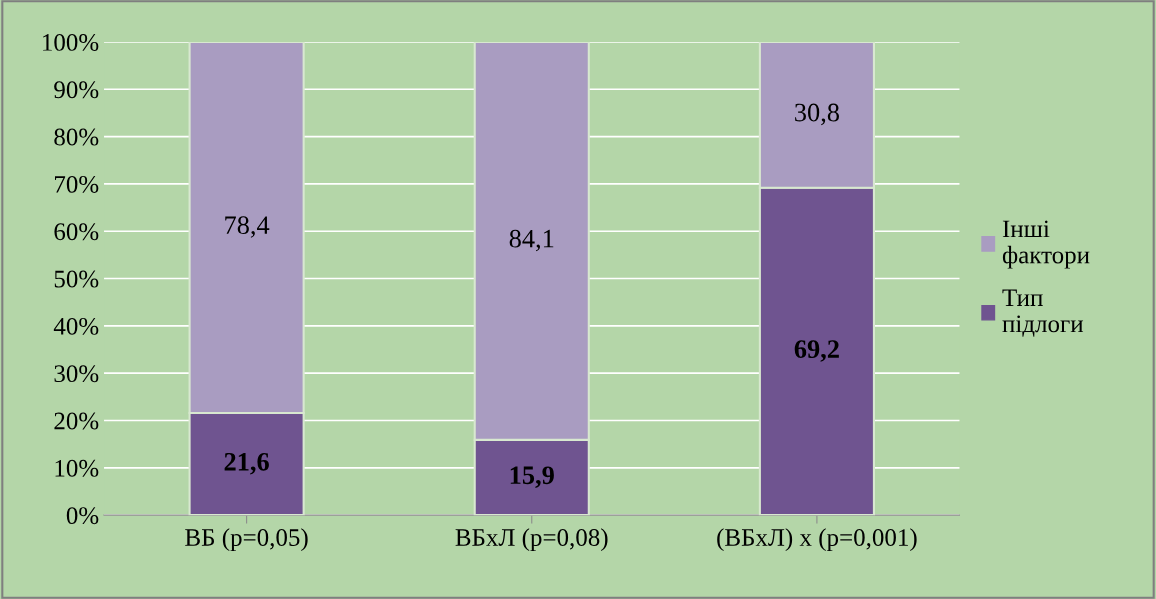 This screenshot has width=1156, height=599. What do you see at coordinates (76, 326) in the screenshot?
I see `y-tick-label: 40%` at bounding box center [76, 326].